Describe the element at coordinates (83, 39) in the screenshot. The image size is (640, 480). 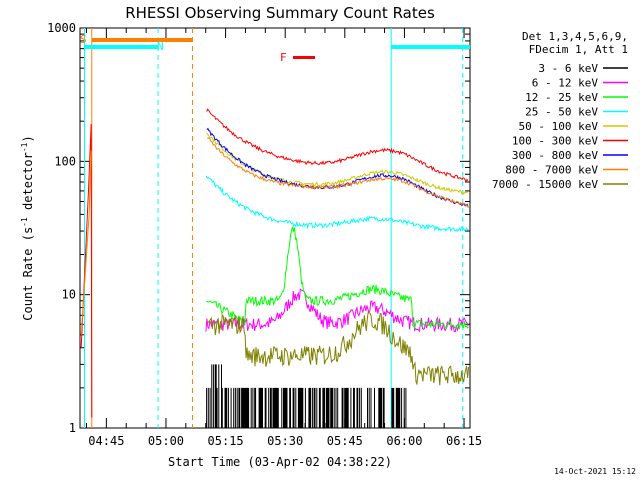
I see `saa-label: S` at that location.